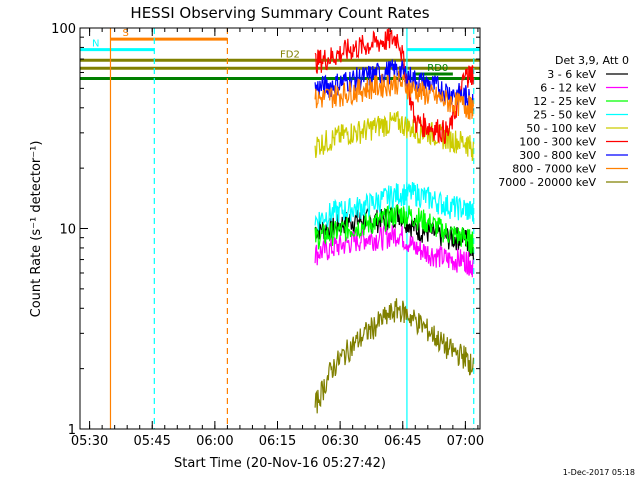 Image resolution: width=640 pixels, height=480 pixels. I want to click on y-axis-label: Count Rate (s⁻¹ detector⁻¹), so click(36, 229).